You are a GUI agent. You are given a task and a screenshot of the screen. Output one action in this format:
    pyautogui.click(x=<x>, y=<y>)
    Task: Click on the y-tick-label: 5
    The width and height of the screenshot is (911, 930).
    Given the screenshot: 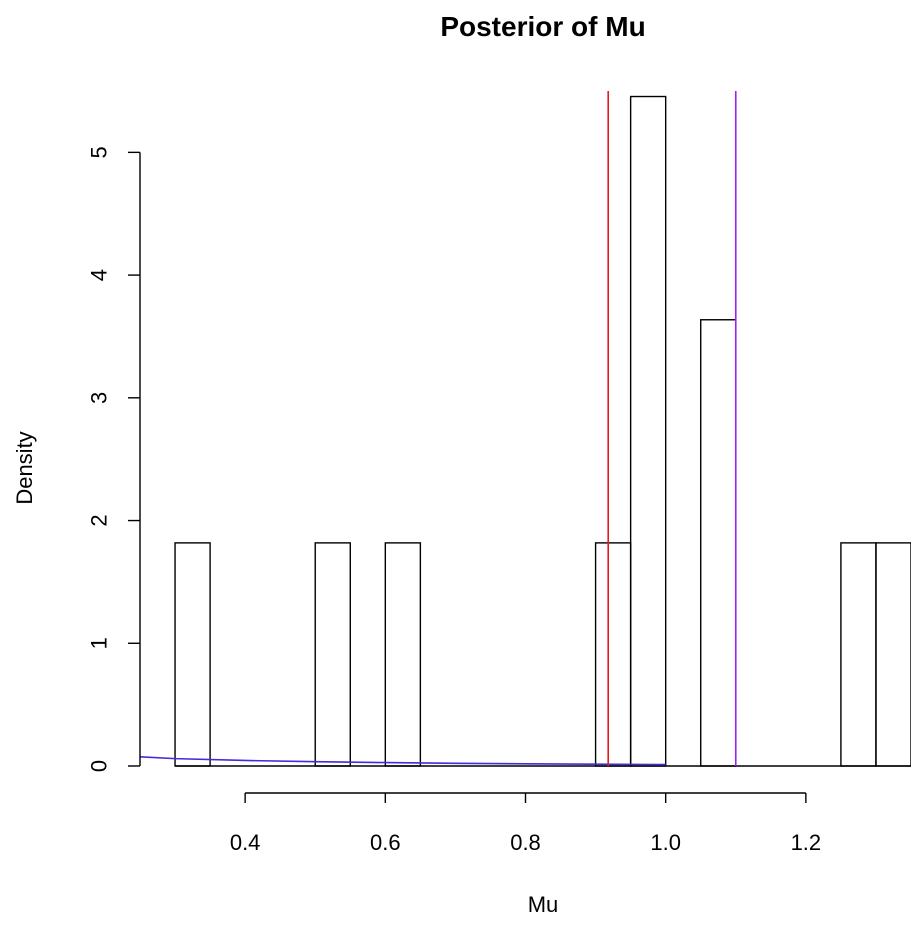 What is the action you would take?
    pyautogui.click(x=99, y=152)
    